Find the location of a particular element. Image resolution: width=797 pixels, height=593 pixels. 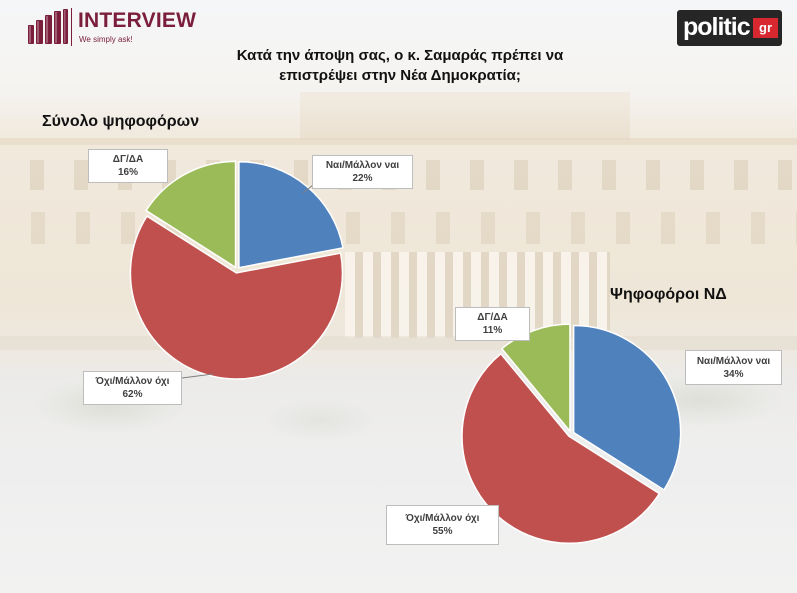

interview-bars-icon is located at coordinates (48, 26).